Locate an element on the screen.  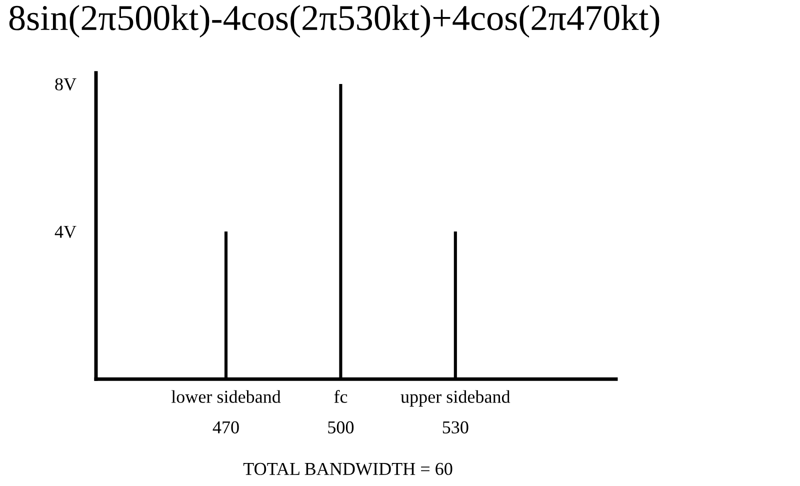
x-tick-label: 470 is located at coordinates (225, 427).